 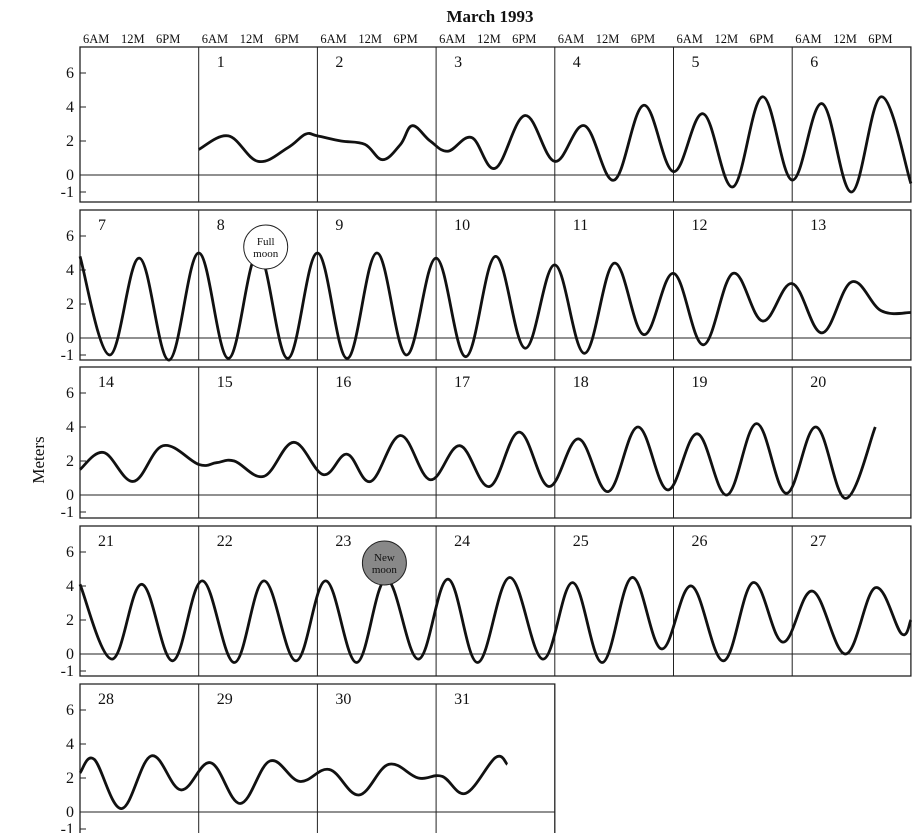 I want to click on day-number: 13, so click(x=818, y=225).